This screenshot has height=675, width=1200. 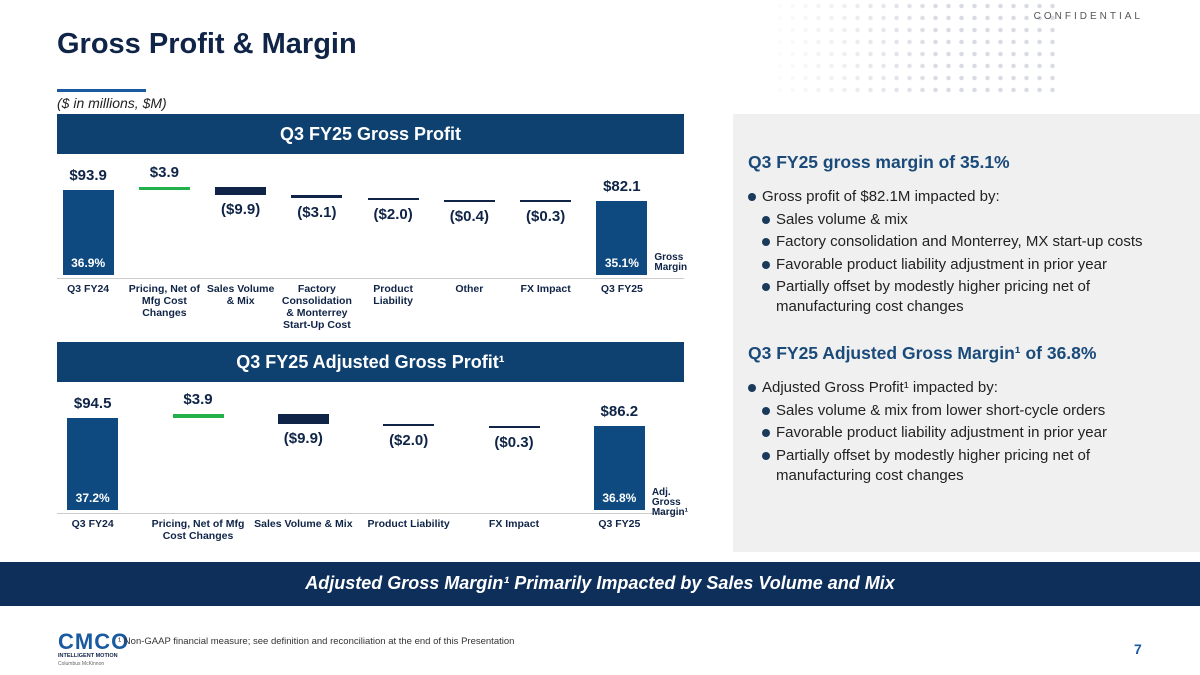 What do you see at coordinates (960, 220) in the screenshot?
I see `sub-bullet: Sales volume & mix` at bounding box center [960, 220].